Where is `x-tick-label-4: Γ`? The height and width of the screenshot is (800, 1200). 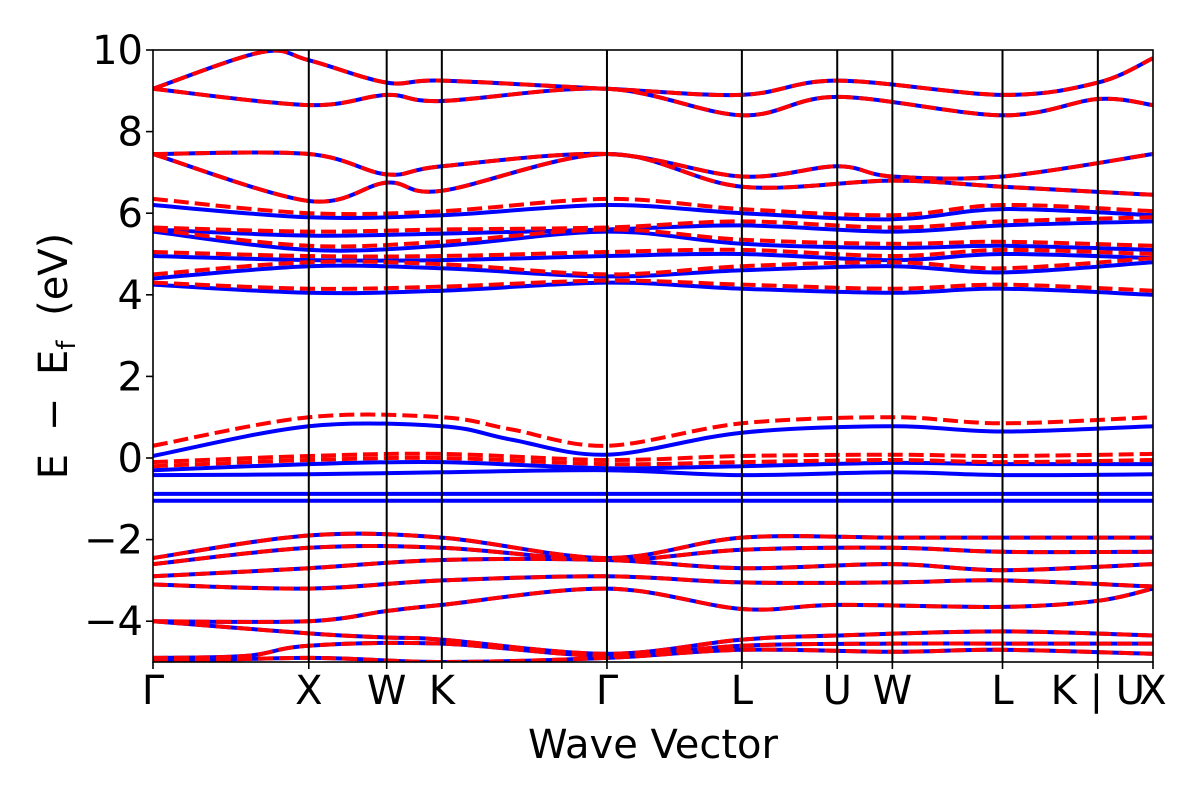 x-tick-label-4: Γ is located at coordinates (607, 691).